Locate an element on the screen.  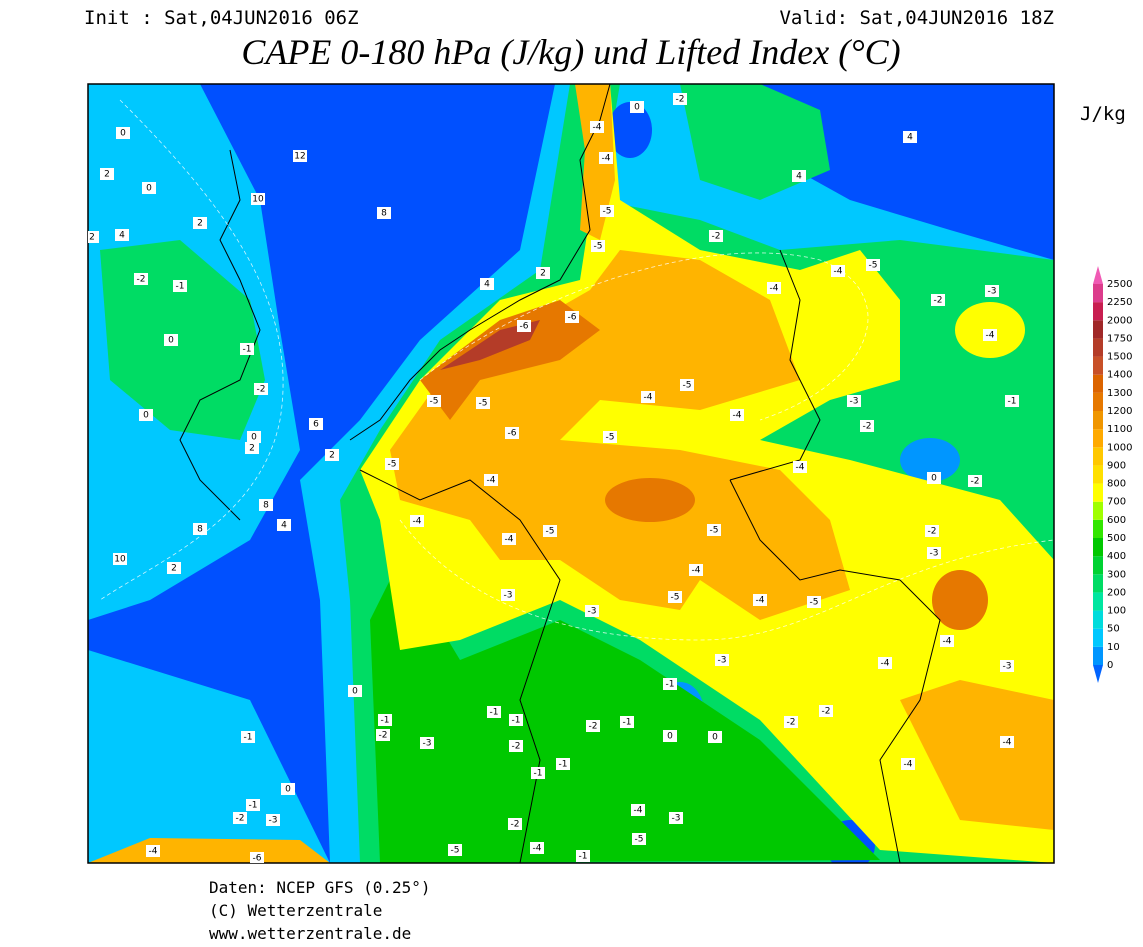
colorbar-label: 600 is located at coordinates (1116, 520).